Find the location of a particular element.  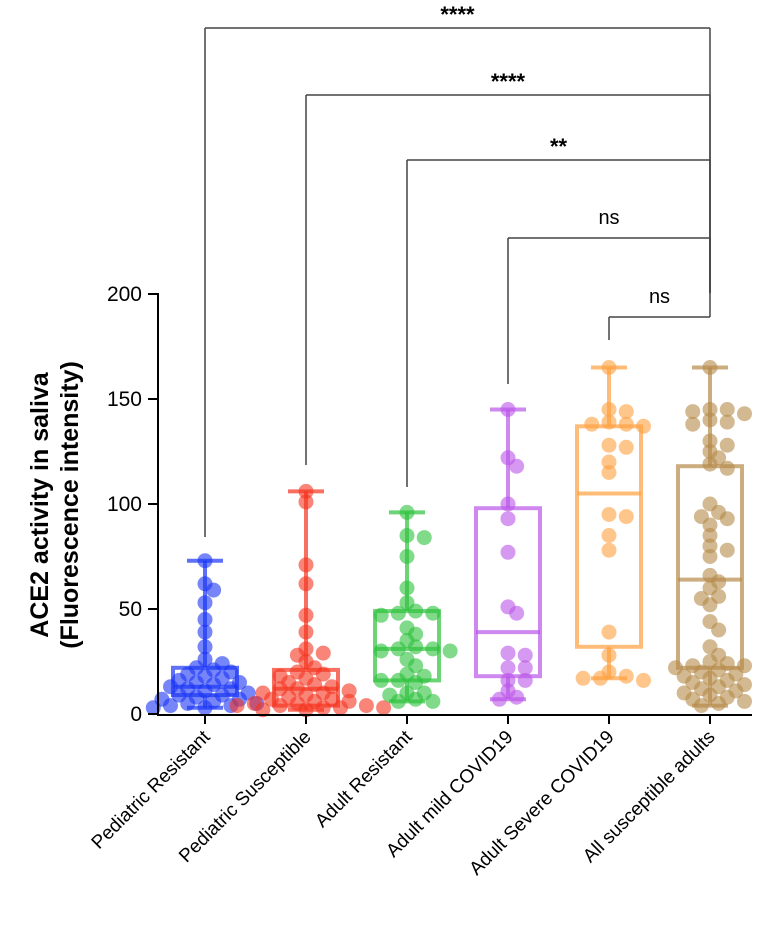

y-tick-label: 200 is located at coordinates (124, 294).